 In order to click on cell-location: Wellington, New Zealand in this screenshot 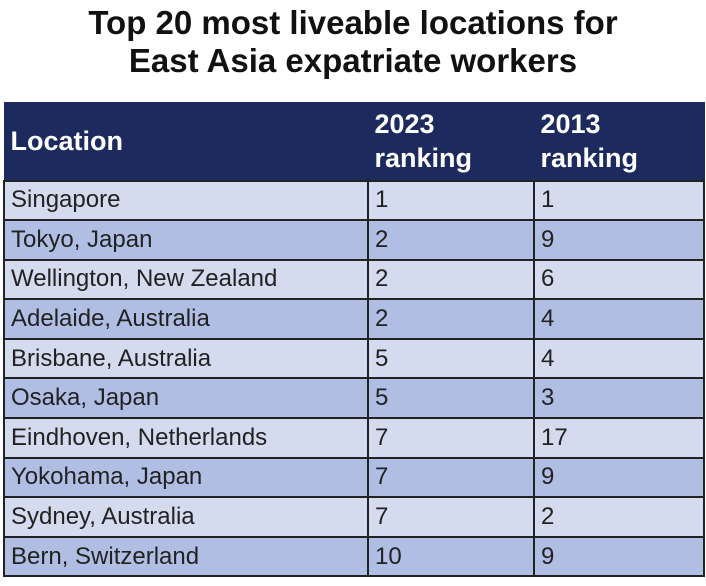, I will do `click(186, 279)`.